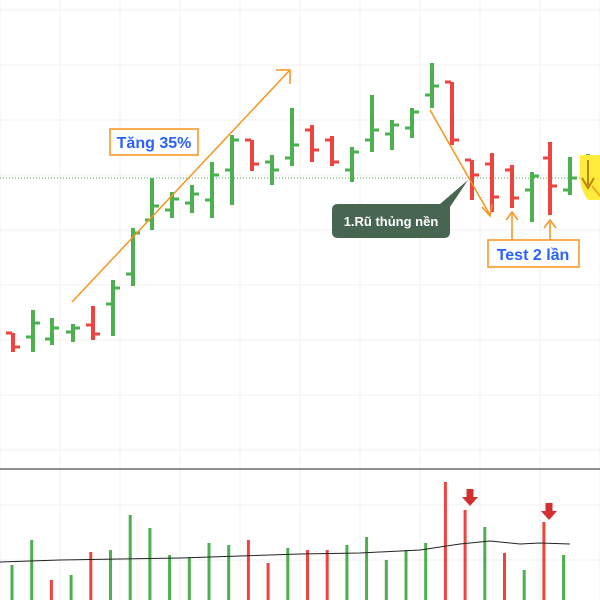 This screenshot has height=605, width=600. I want to click on test-label-box, so click(533, 253).